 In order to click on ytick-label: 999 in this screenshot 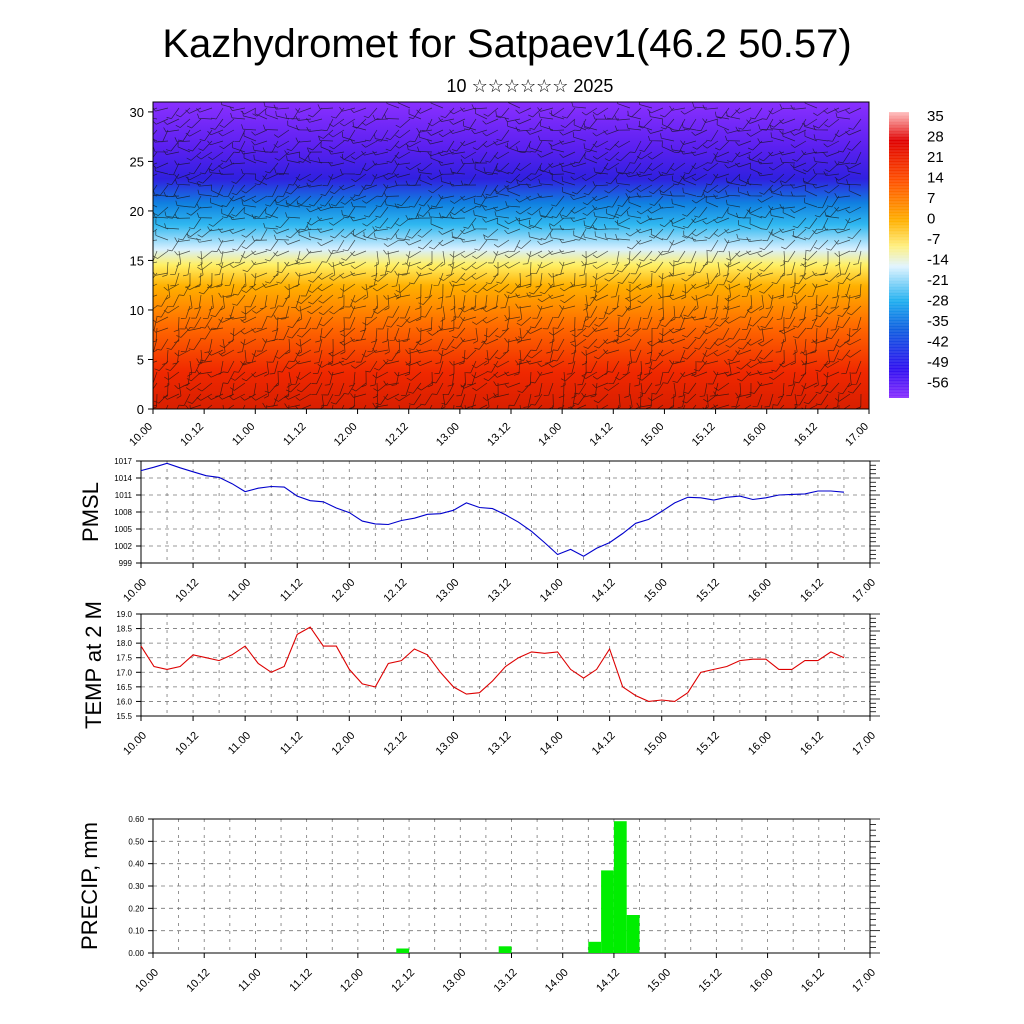, I will do `click(126, 563)`.